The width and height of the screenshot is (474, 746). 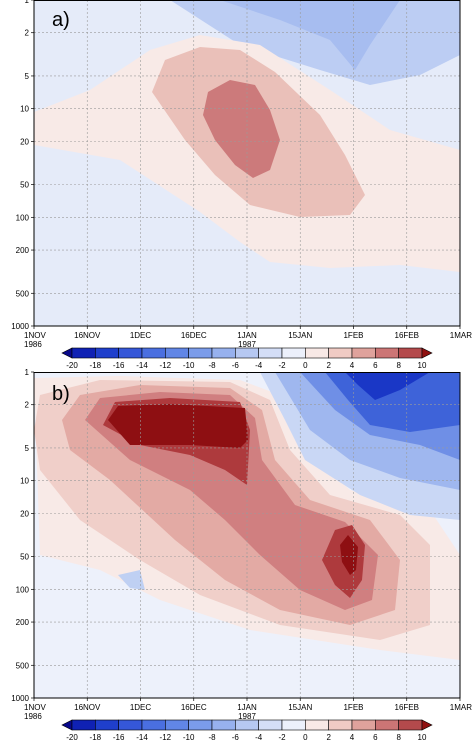 I want to click on panel-b-label: b), so click(x=61, y=394).